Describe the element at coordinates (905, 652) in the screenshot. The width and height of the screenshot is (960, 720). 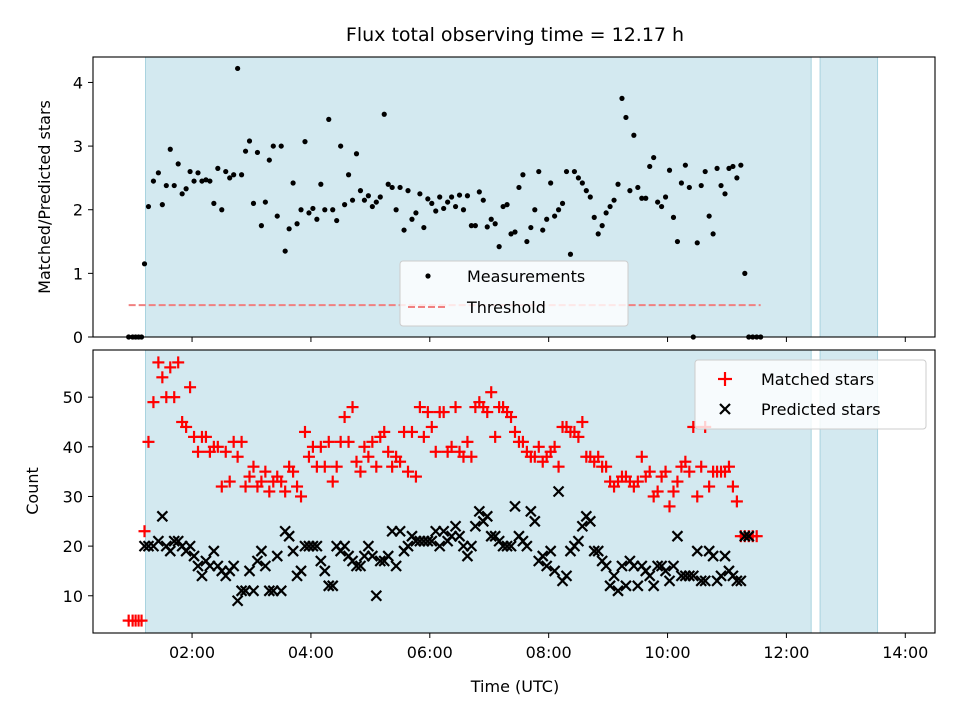
I see `x-tick-label: 14:00` at that location.